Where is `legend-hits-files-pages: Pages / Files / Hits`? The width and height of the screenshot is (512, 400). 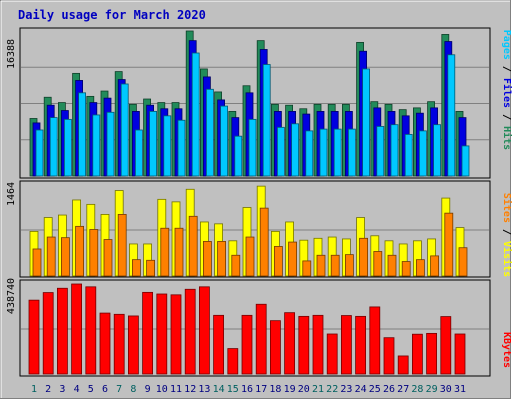 legend-hits-files-pages: Pages / Files / Hits is located at coordinates (506, 90).